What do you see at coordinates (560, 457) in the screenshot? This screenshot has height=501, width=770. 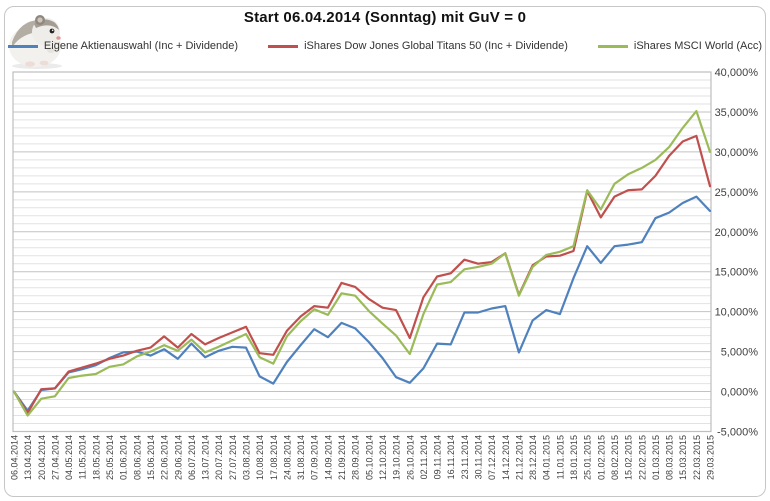 I see `x-tick-label: 11.01.2015` at bounding box center [560, 457].